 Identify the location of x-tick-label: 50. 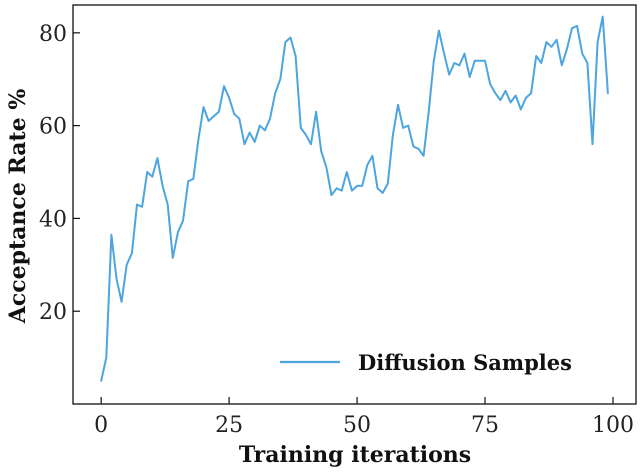
(357, 425).